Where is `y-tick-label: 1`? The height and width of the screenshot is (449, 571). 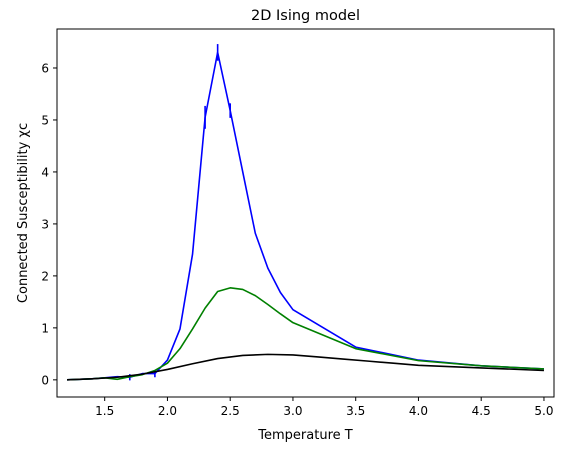 y-tick-label: 1 is located at coordinates (45, 328).